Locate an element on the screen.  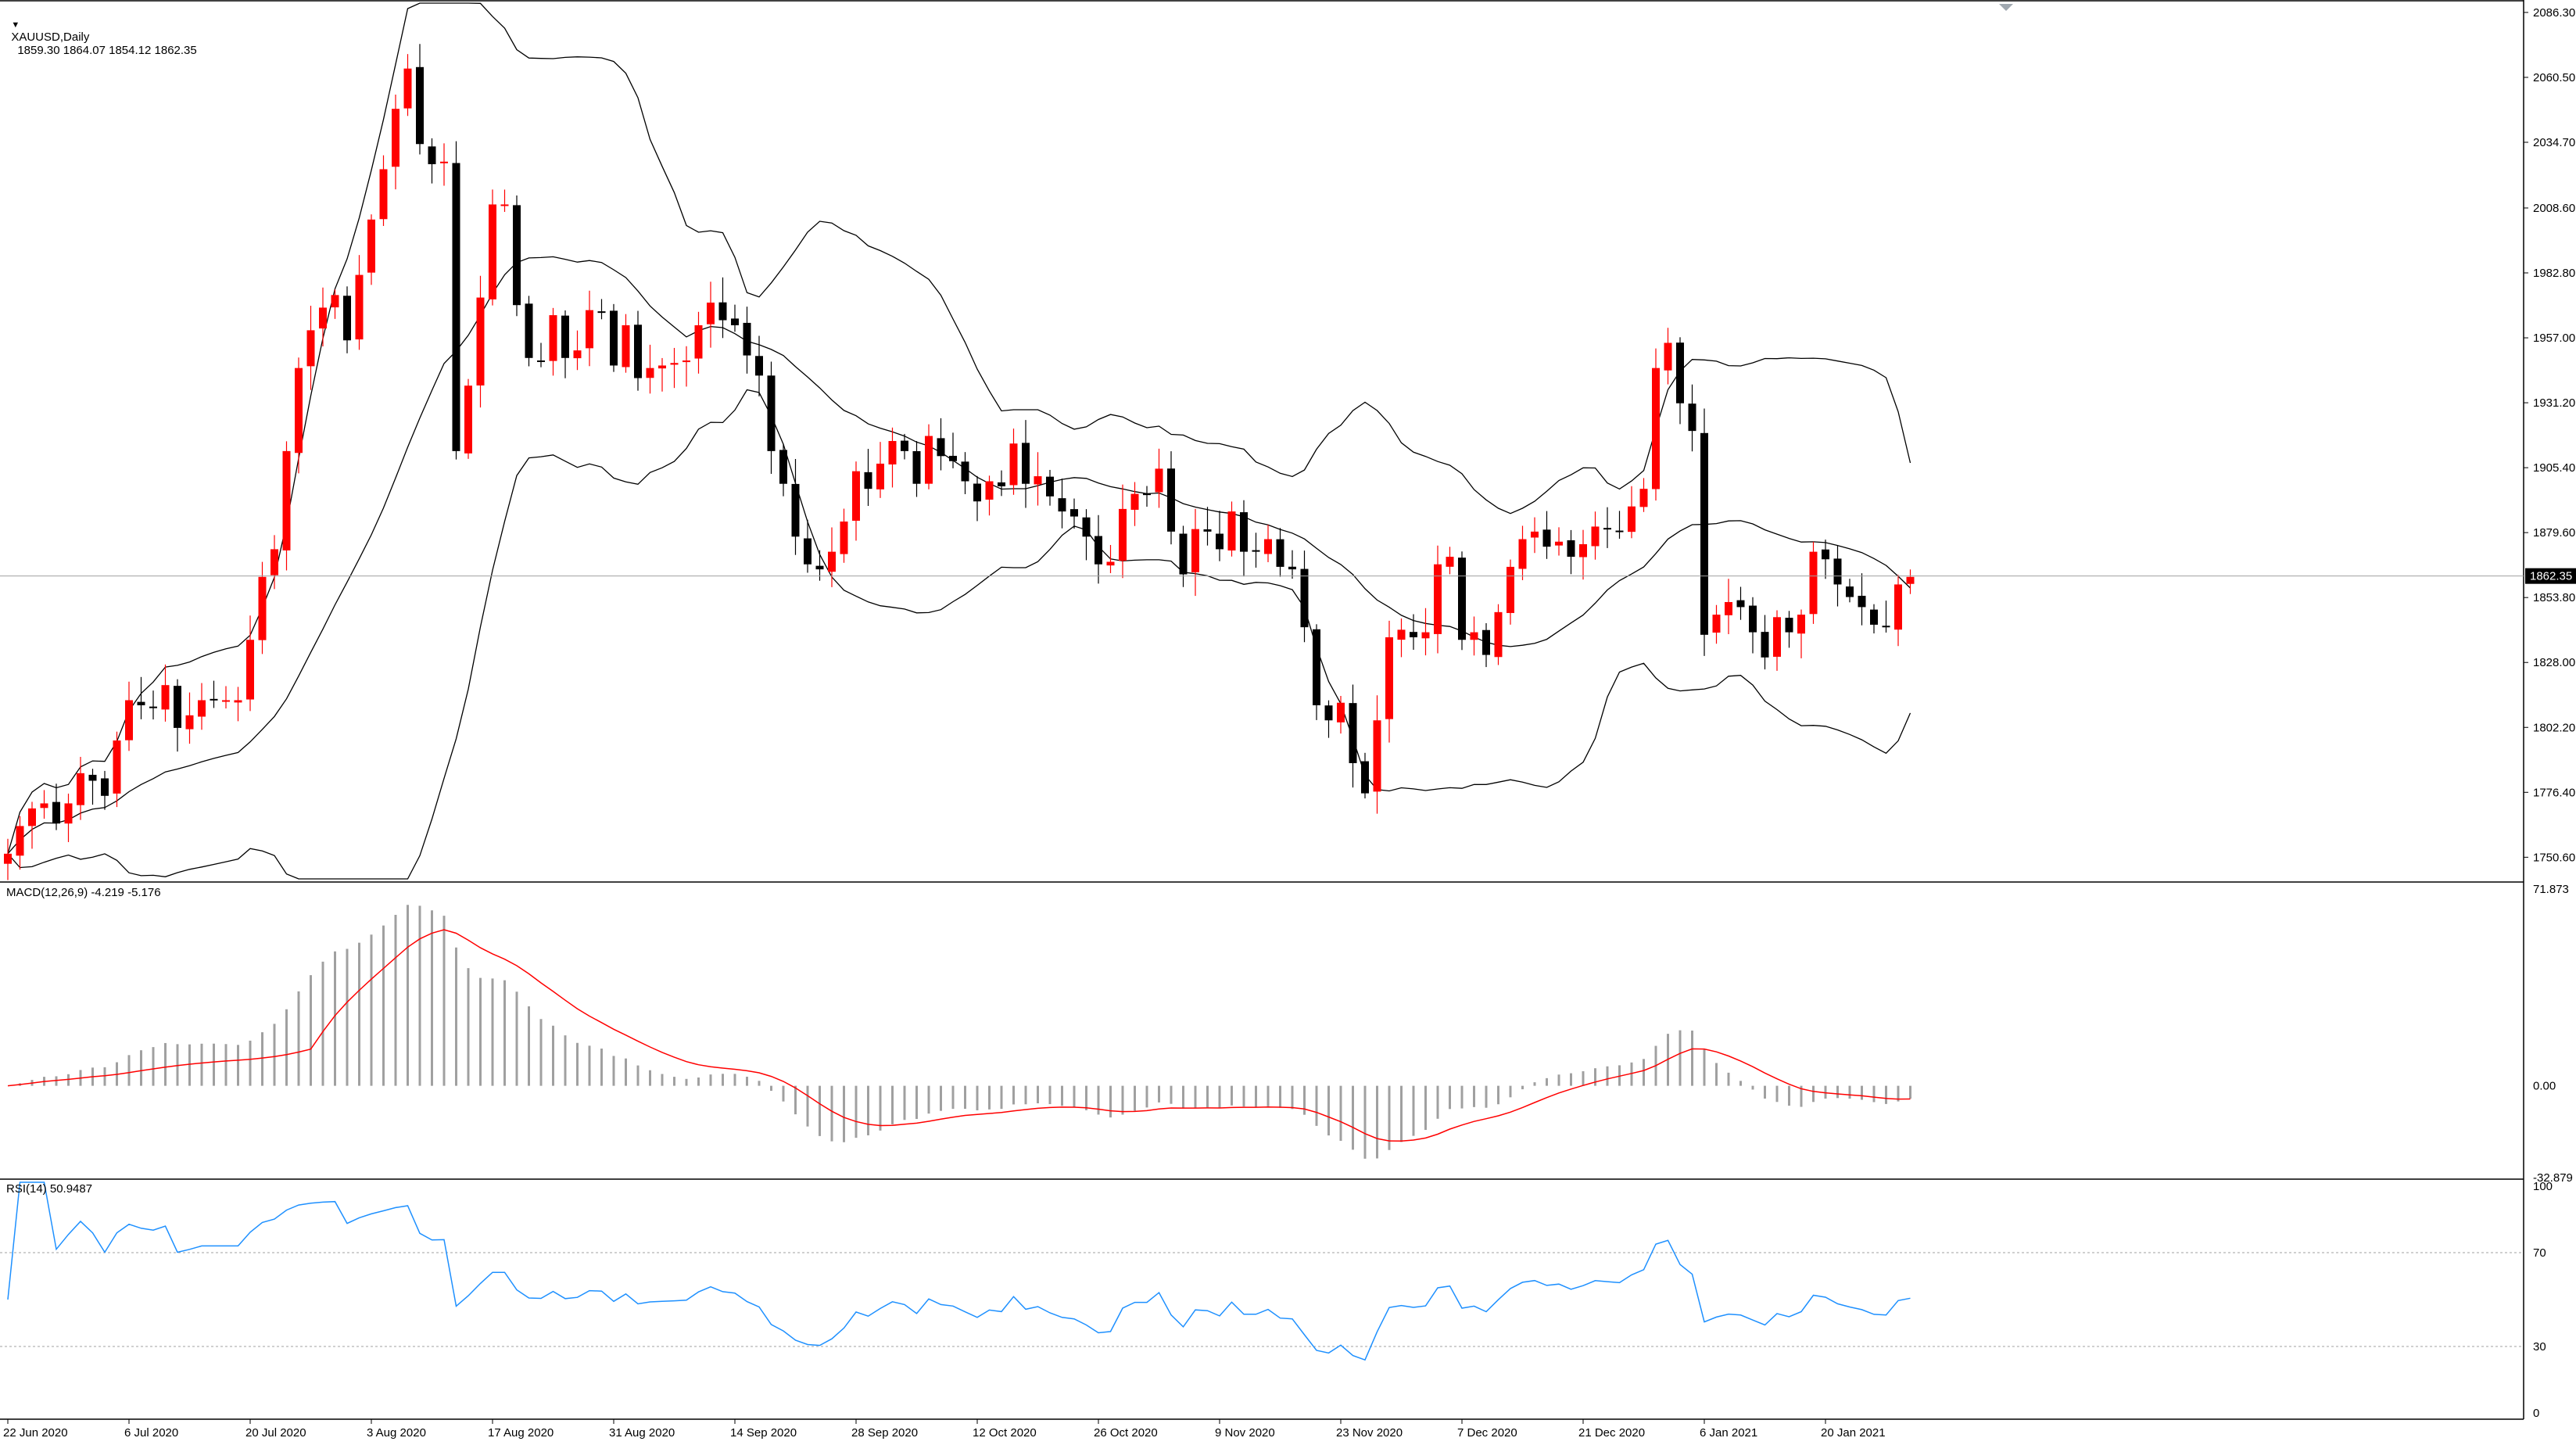
time-tick-label: 14 Sep 2020 is located at coordinates (763, 1433).